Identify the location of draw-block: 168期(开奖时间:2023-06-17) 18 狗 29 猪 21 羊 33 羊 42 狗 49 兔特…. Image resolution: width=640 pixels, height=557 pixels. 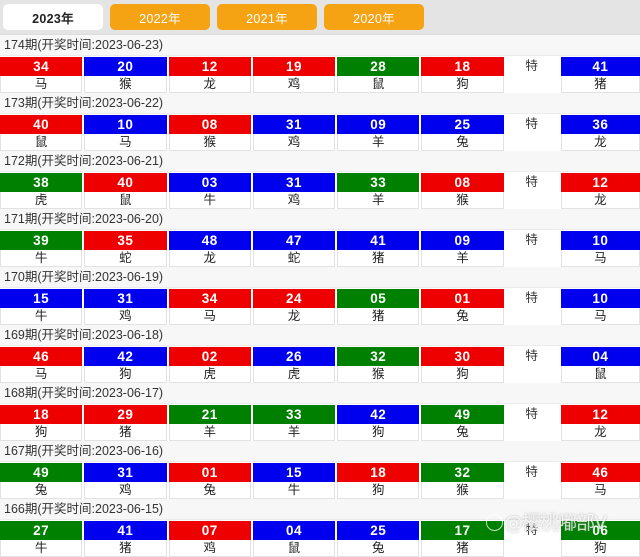
(320, 412).